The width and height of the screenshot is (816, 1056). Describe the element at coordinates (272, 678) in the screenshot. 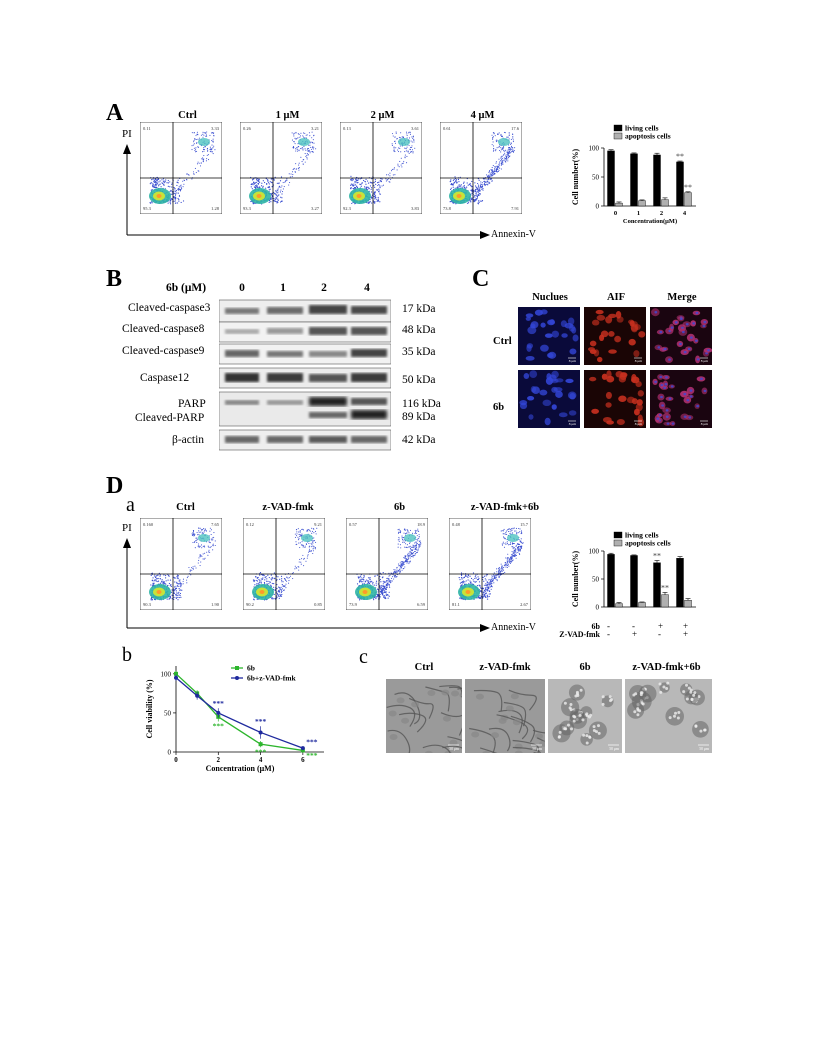

I see `chart-legend-label: 6b+z-VAD-fmk` at that location.